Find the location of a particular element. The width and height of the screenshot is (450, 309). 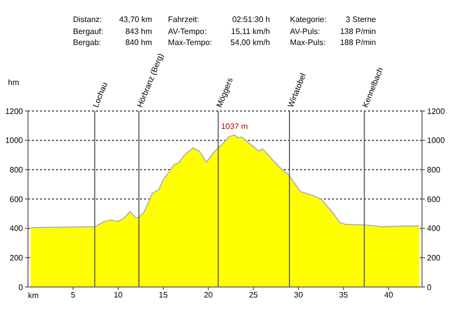

text: AV-Tempo: is located at coordinates (187, 31).